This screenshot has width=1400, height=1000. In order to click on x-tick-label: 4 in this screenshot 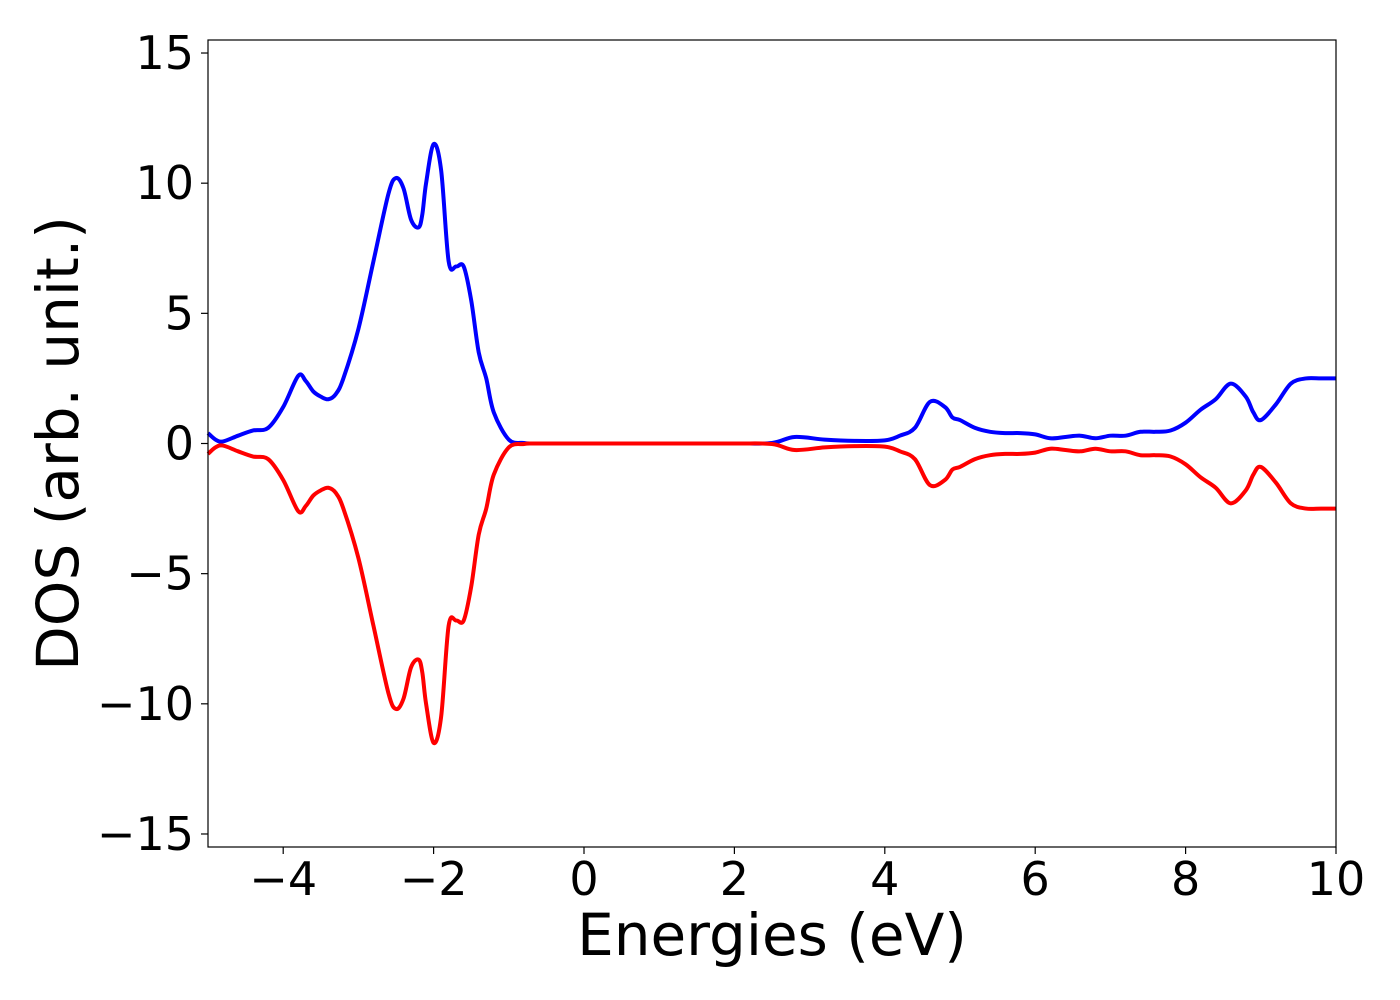, I will do `click(884, 879)`.